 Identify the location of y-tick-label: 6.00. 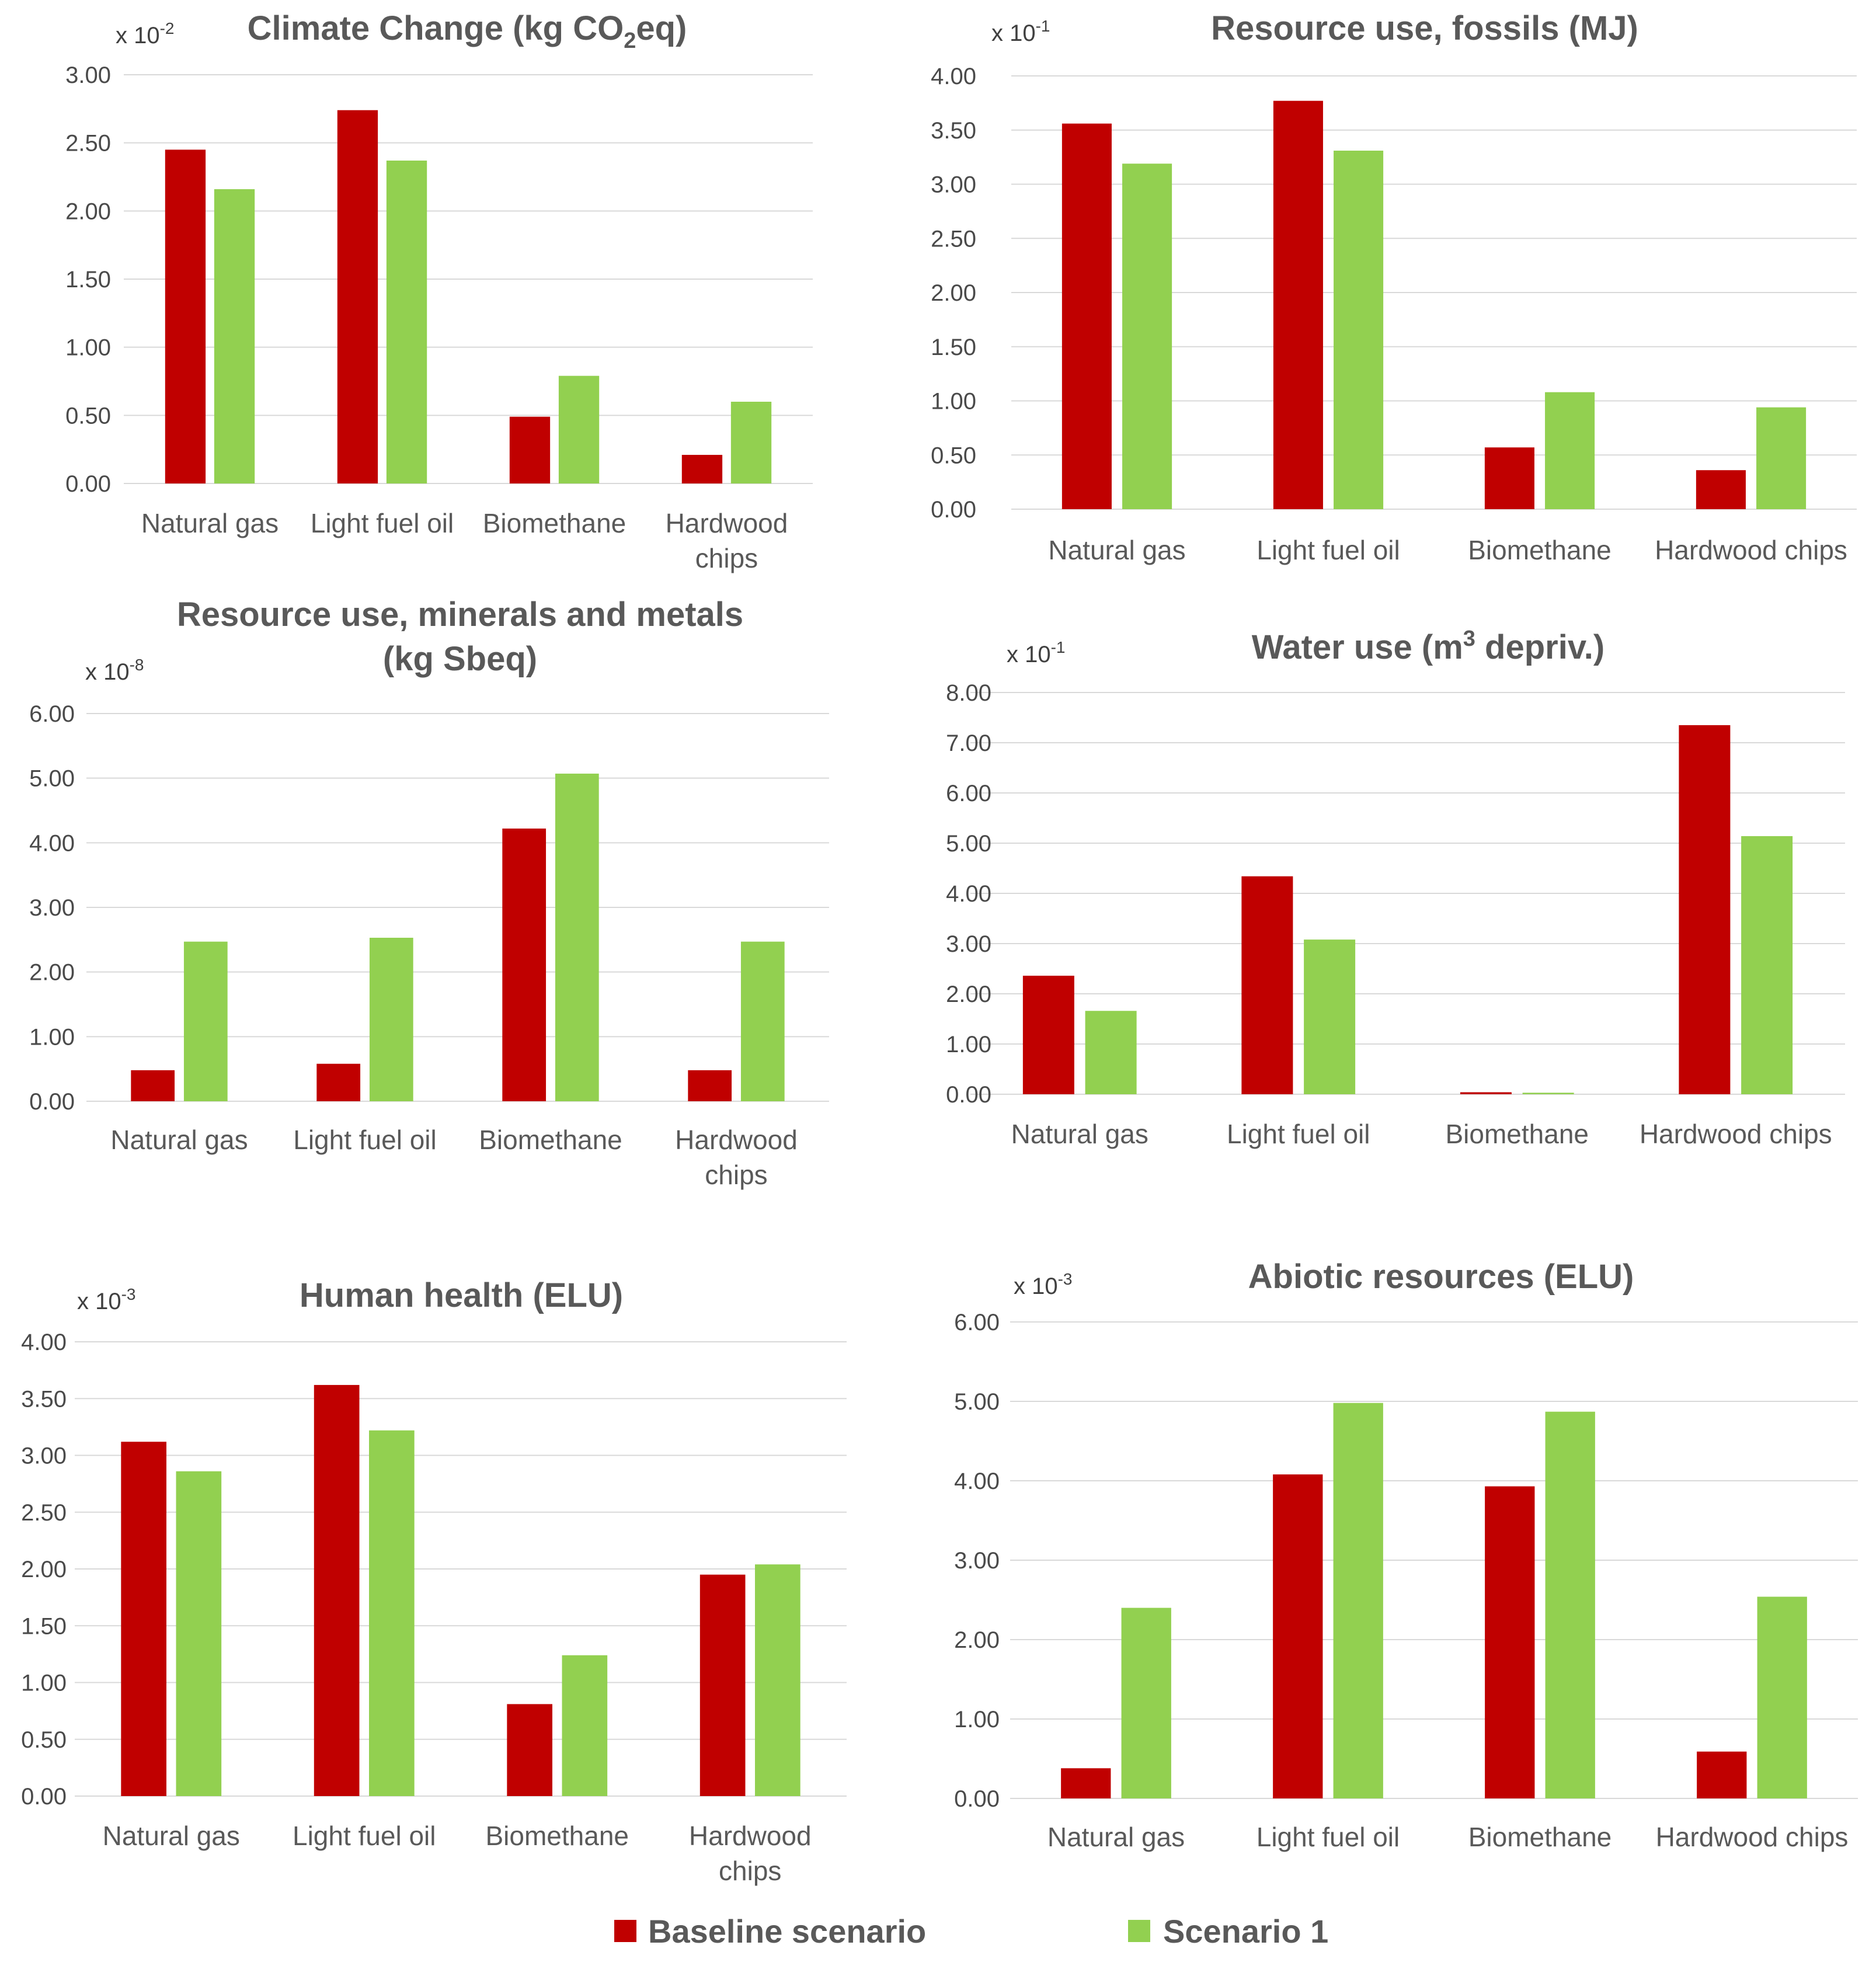
(977, 1322).